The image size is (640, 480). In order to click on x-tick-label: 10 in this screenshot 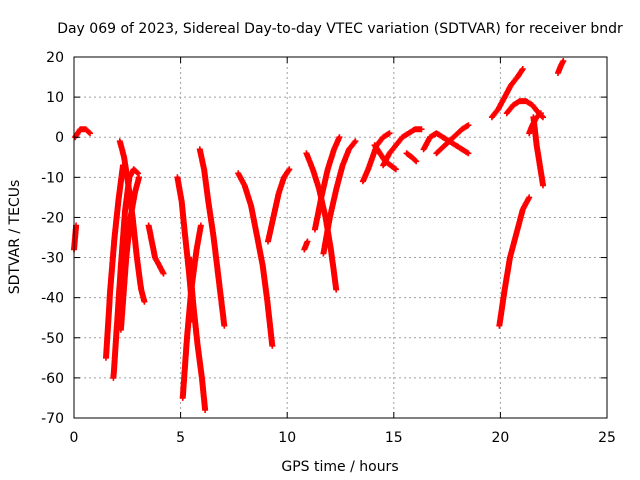, I will do `click(287, 438)`.